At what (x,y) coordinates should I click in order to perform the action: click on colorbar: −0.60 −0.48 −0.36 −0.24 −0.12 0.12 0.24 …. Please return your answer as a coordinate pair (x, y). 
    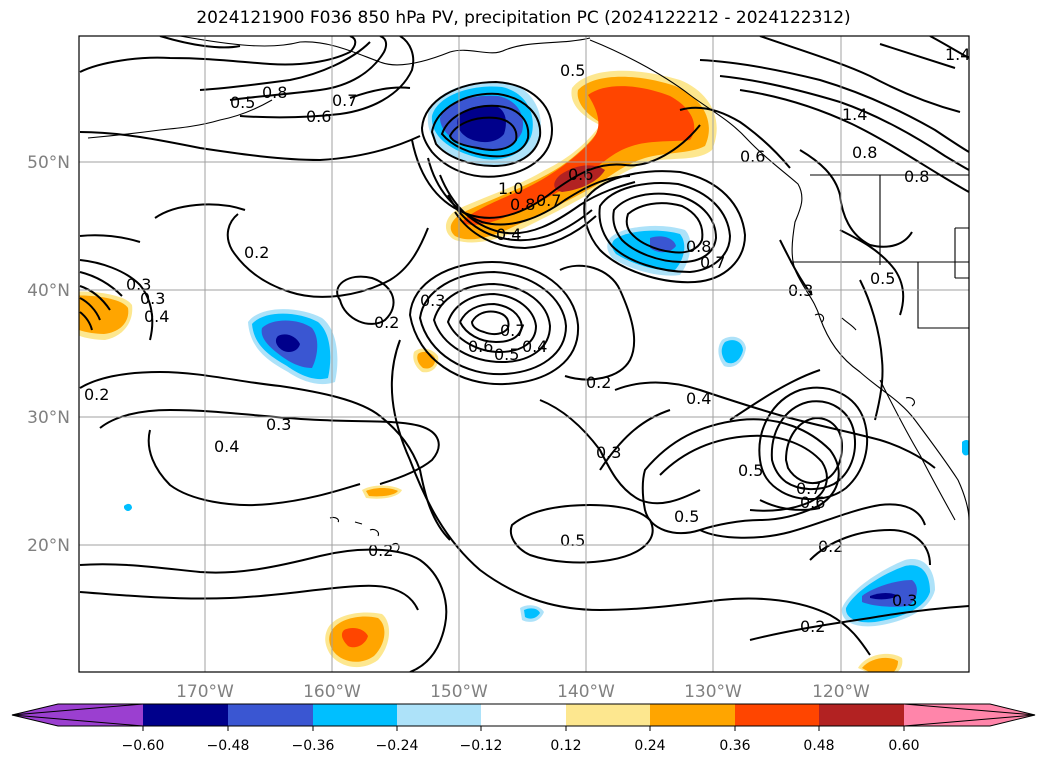
    Looking at the image, I should click on (523, 728).